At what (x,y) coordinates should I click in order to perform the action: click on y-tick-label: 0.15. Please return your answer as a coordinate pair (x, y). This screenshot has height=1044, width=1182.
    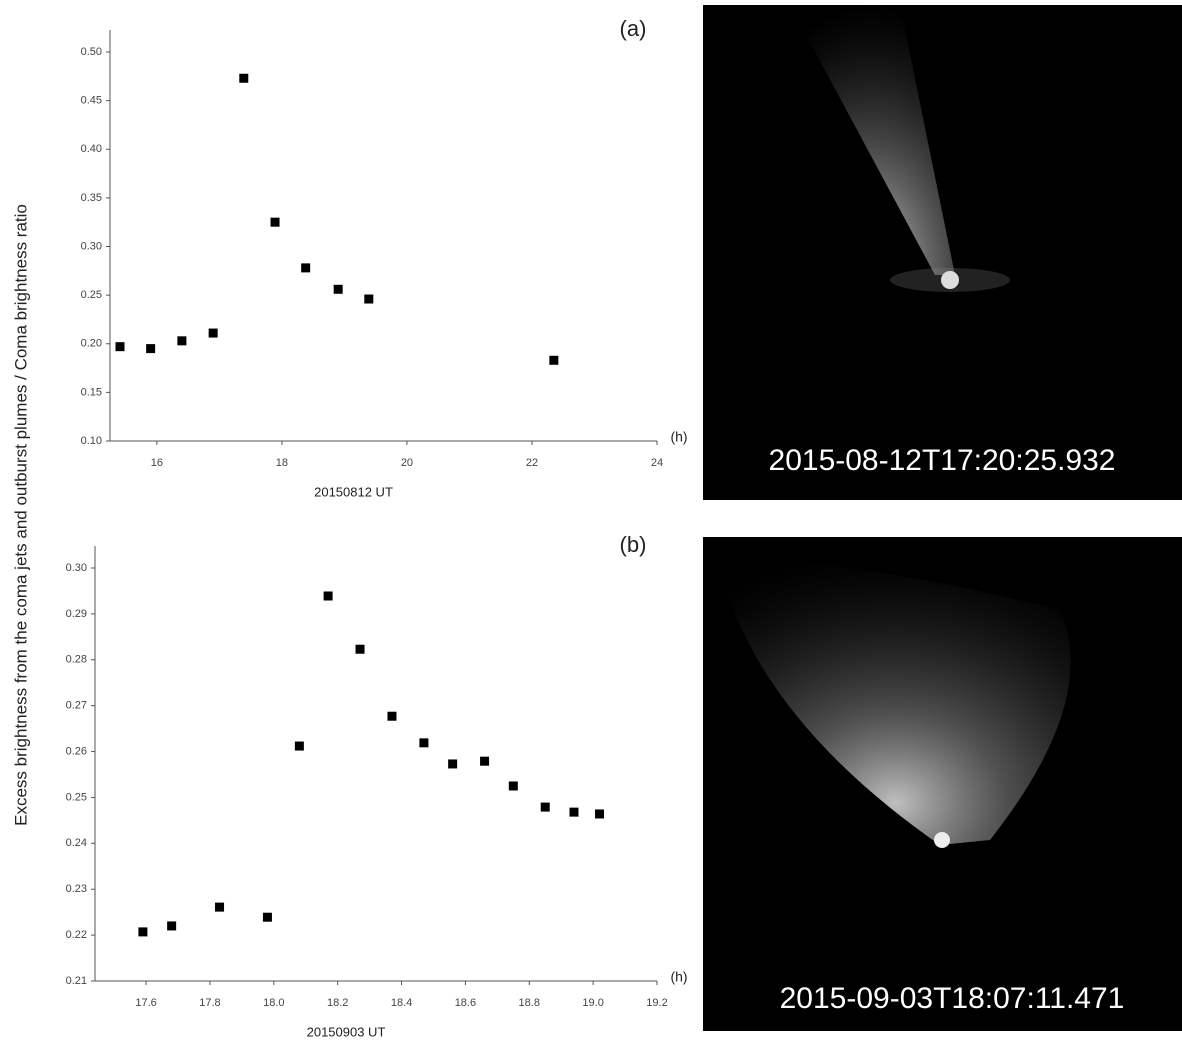
    Looking at the image, I should click on (91, 392).